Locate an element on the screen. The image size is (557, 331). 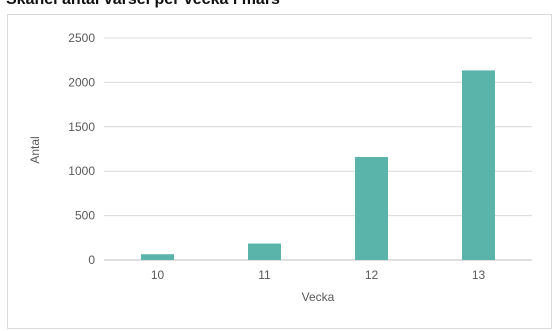
y-tick-label: 1500 is located at coordinates (81, 127).